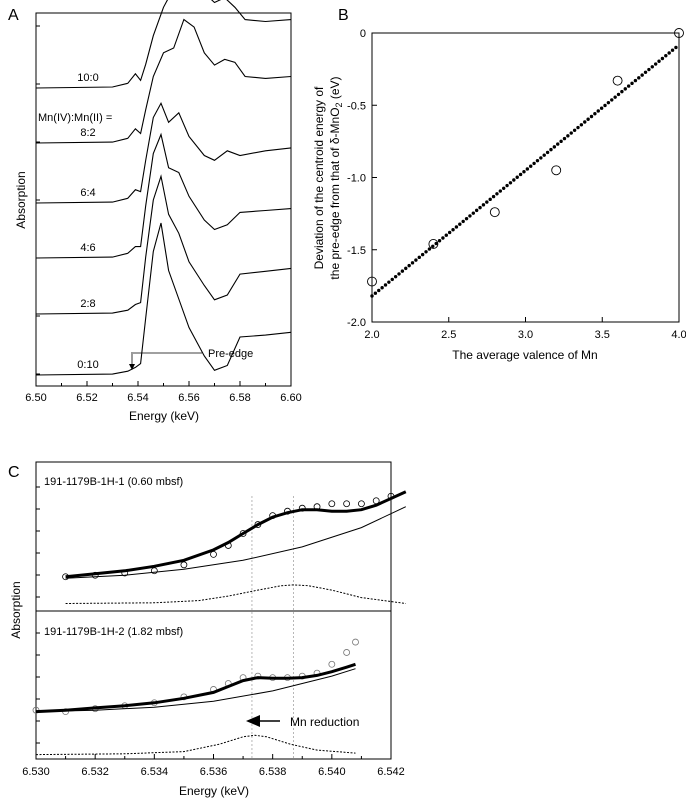 The width and height of the screenshot is (686, 807). I want to click on panel-b-xtick-label: 4.0, so click(678, 335).